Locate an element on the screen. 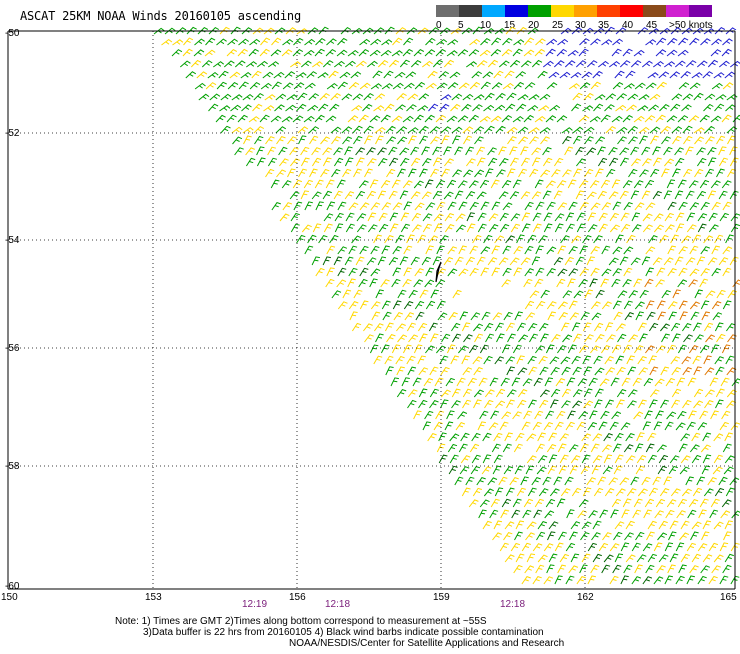 This screenshot has width=740, height=654. scale-label: 10 is located at coordinates (486, 25).